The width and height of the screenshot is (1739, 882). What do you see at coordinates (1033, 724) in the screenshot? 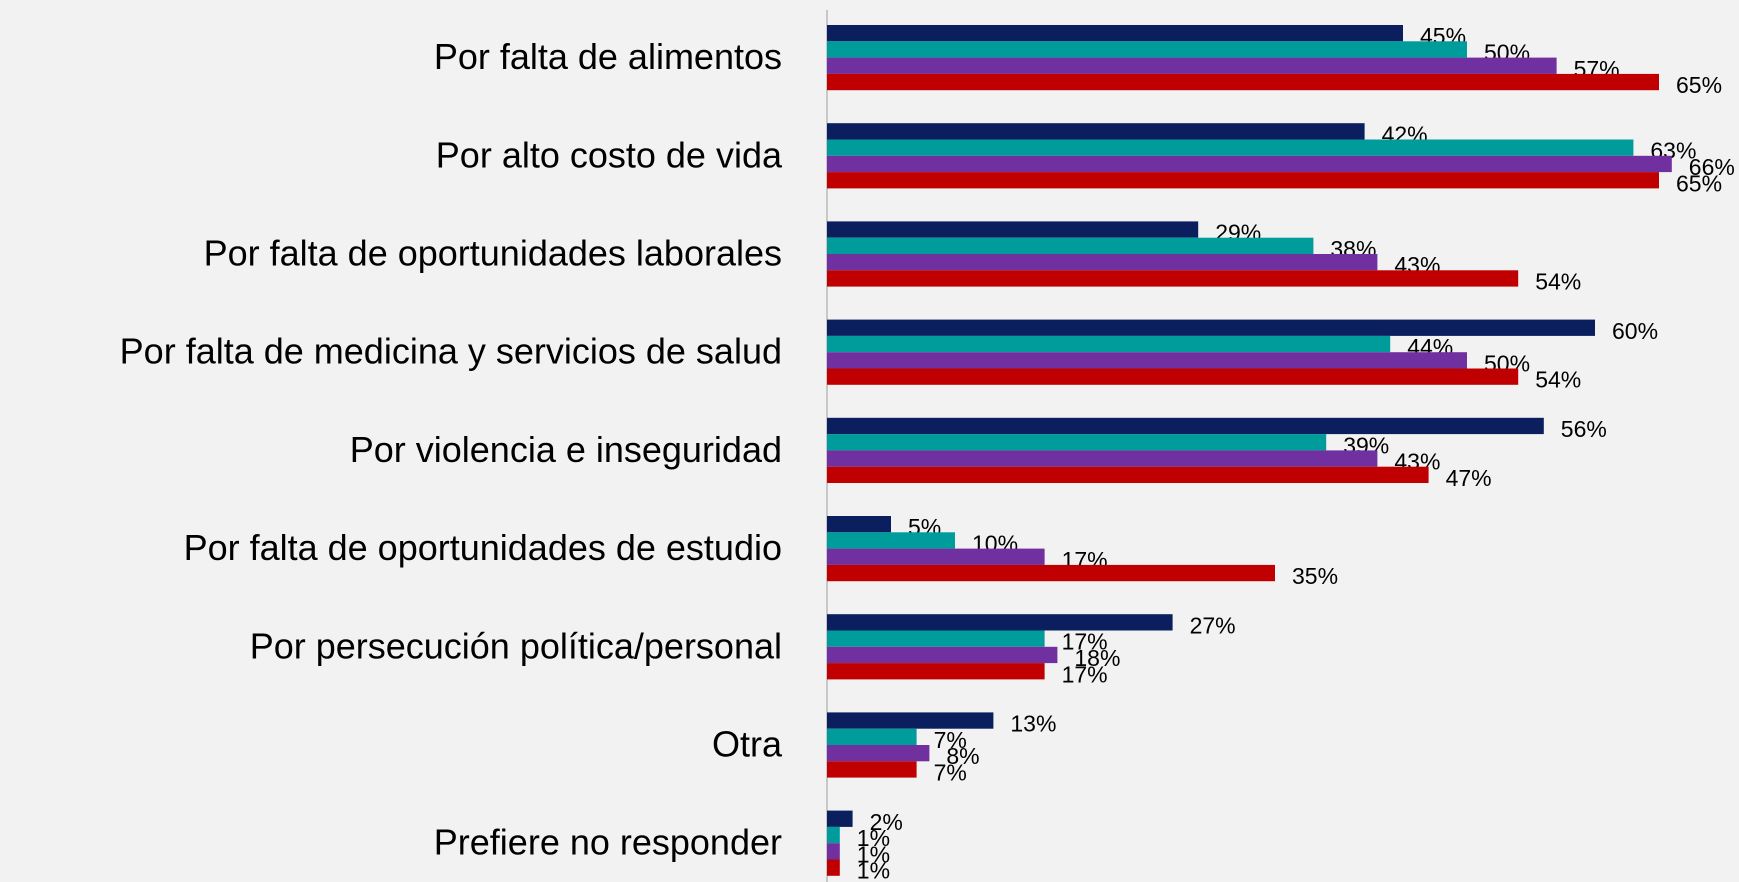
I see `value-label: 13%` at bounding box center [1033, 724].